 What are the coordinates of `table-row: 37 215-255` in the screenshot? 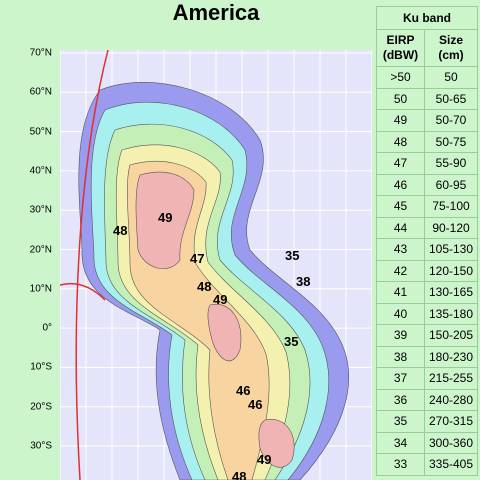 It's located at (427, 378).